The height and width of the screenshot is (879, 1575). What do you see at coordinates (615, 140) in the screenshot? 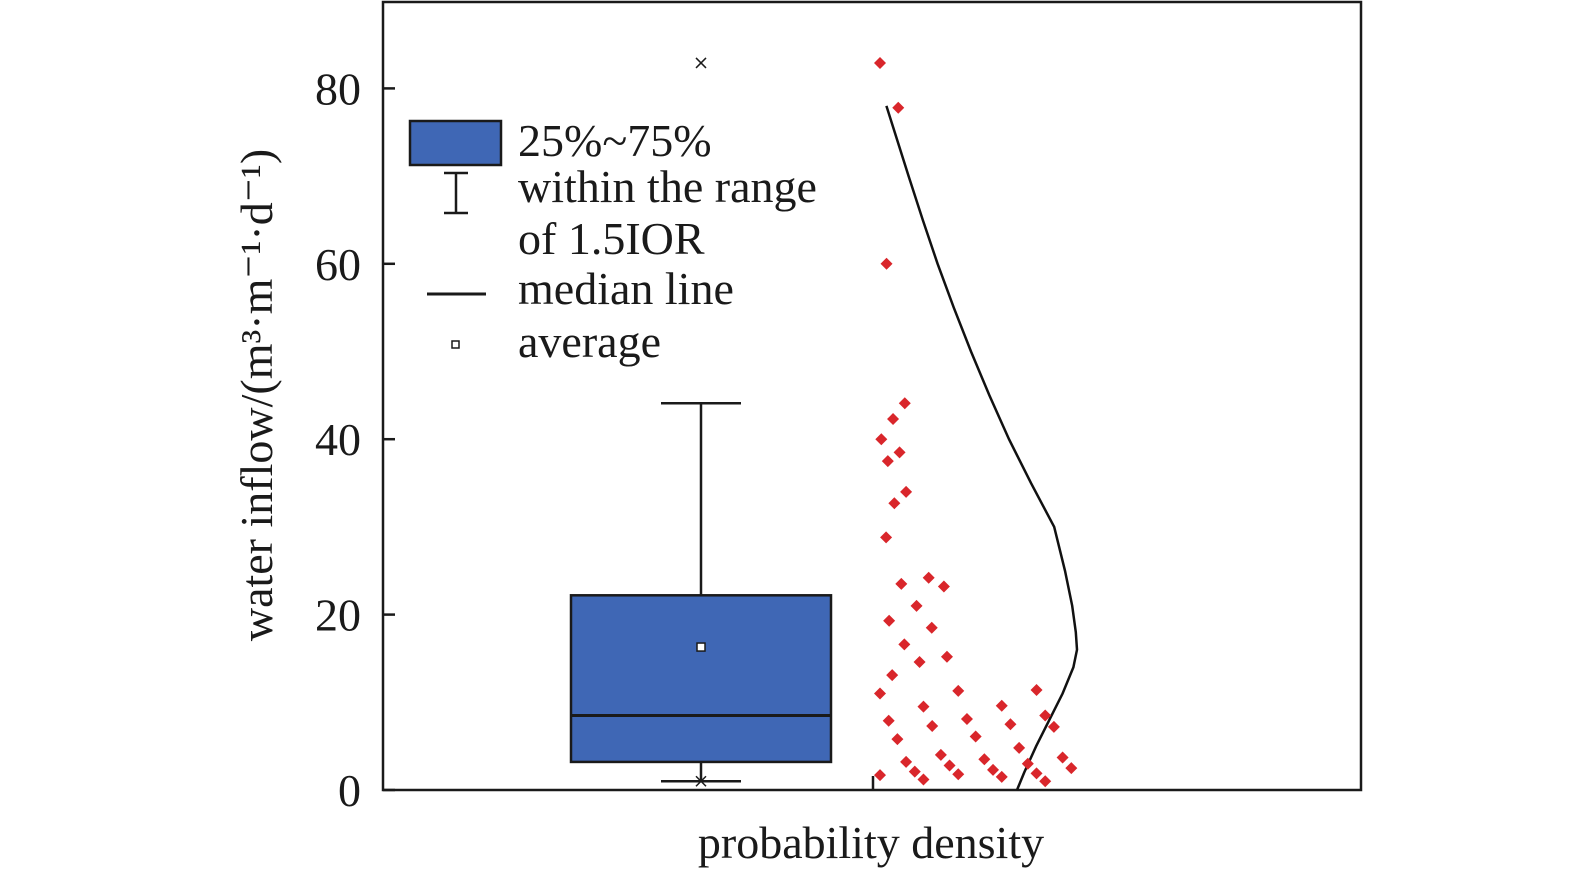
I see `legend-label: 25%~75%` at bounding box center [615, 140].